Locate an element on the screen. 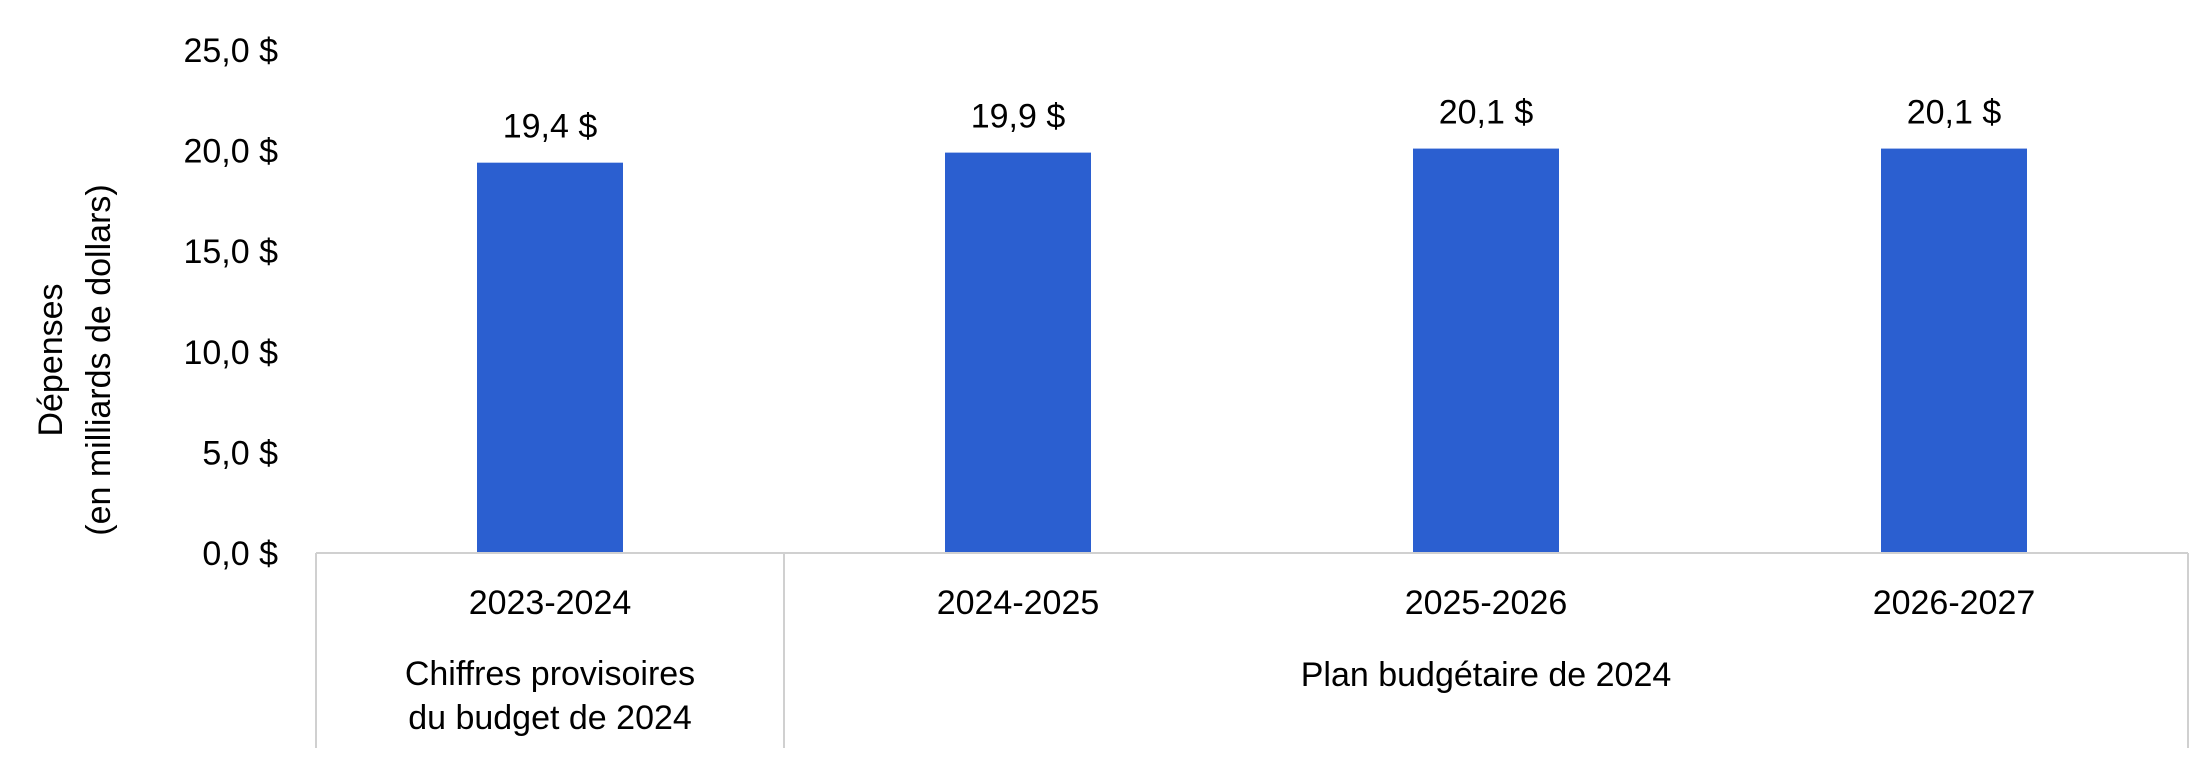 This screenshot has width=2212, height=762. category-label: 2025-2026 is located at coordinates (1486, 603).